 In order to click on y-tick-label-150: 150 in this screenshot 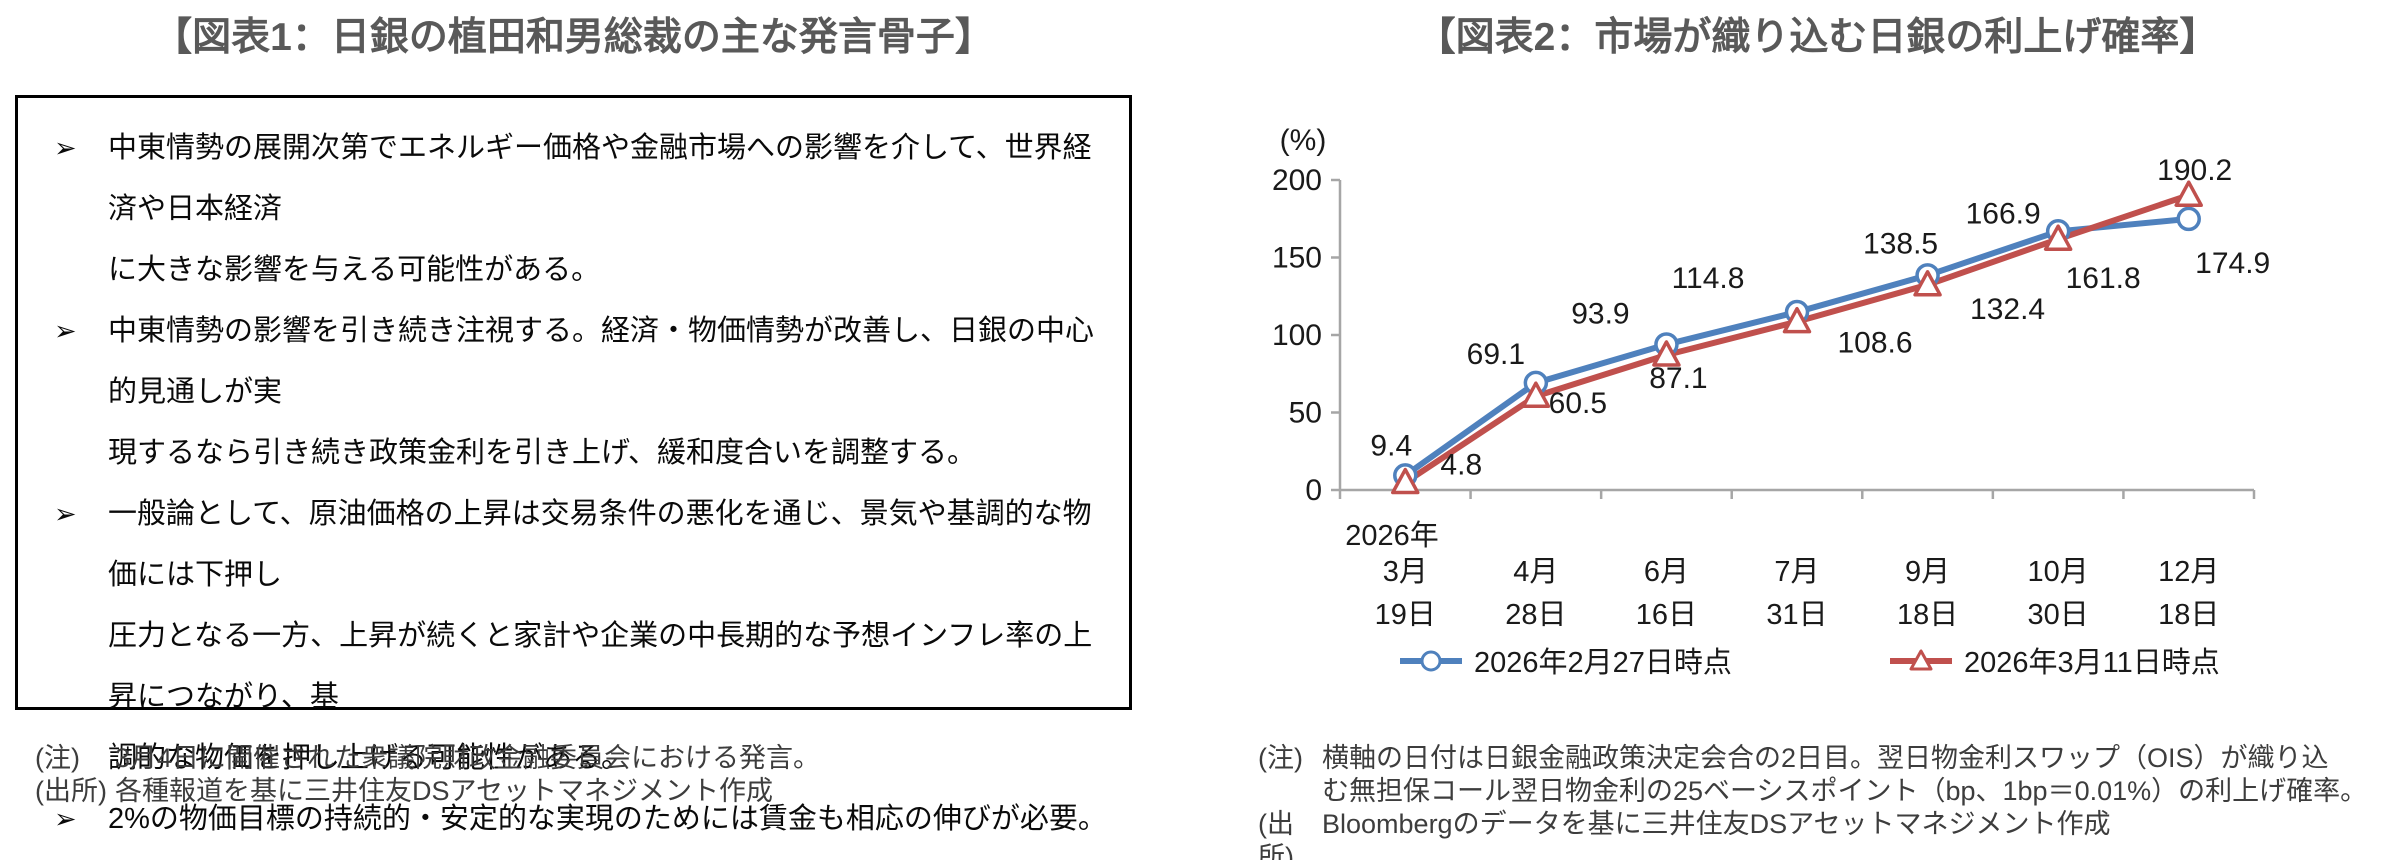, I will do `click(1297, 258)`.